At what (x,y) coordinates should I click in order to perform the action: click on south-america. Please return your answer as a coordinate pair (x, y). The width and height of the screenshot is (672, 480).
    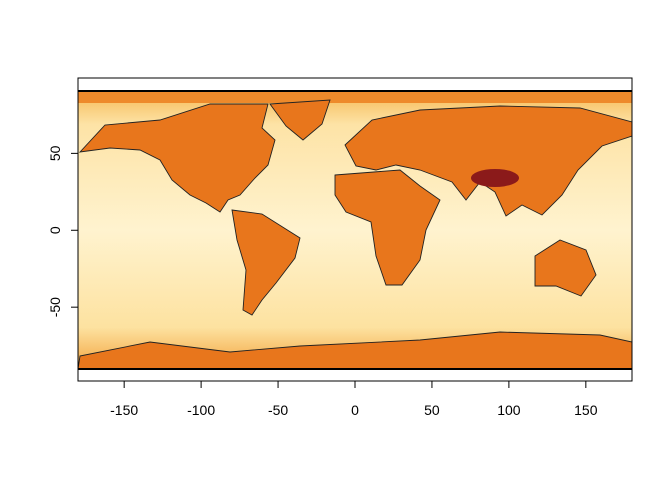
    Looking at the image, I should click on (266, 262).